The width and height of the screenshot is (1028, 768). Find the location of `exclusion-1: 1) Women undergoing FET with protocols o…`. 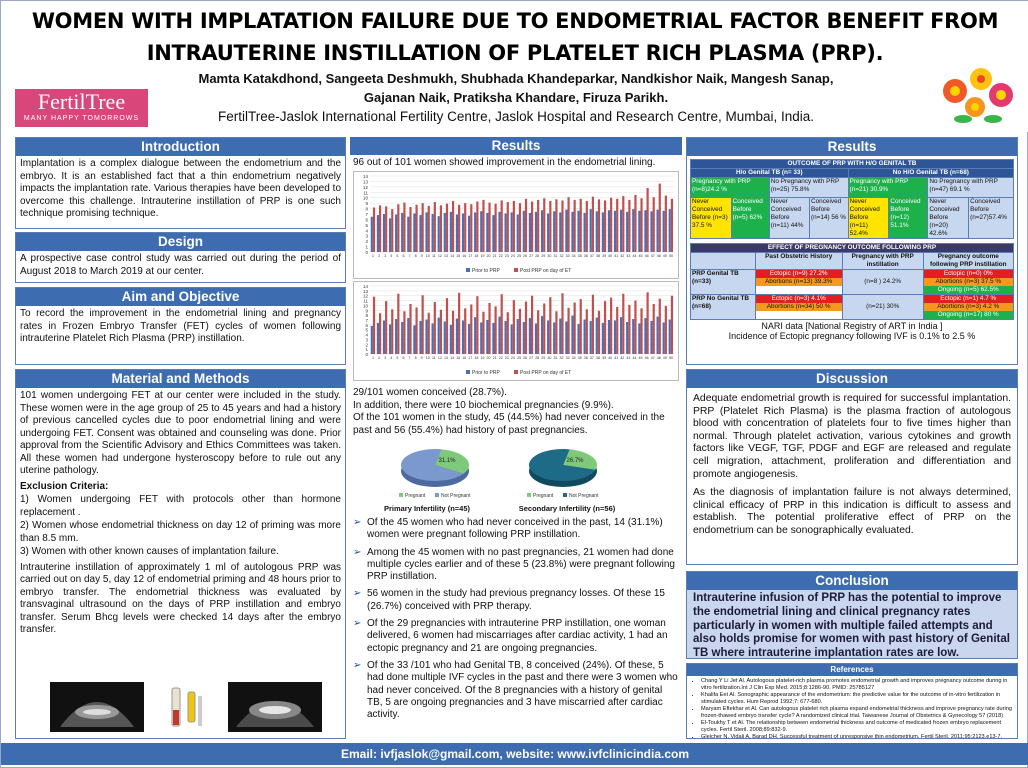

exclusion-1: 1) Women undergoing FET with protocols o… is located at coordinates (180, 506).